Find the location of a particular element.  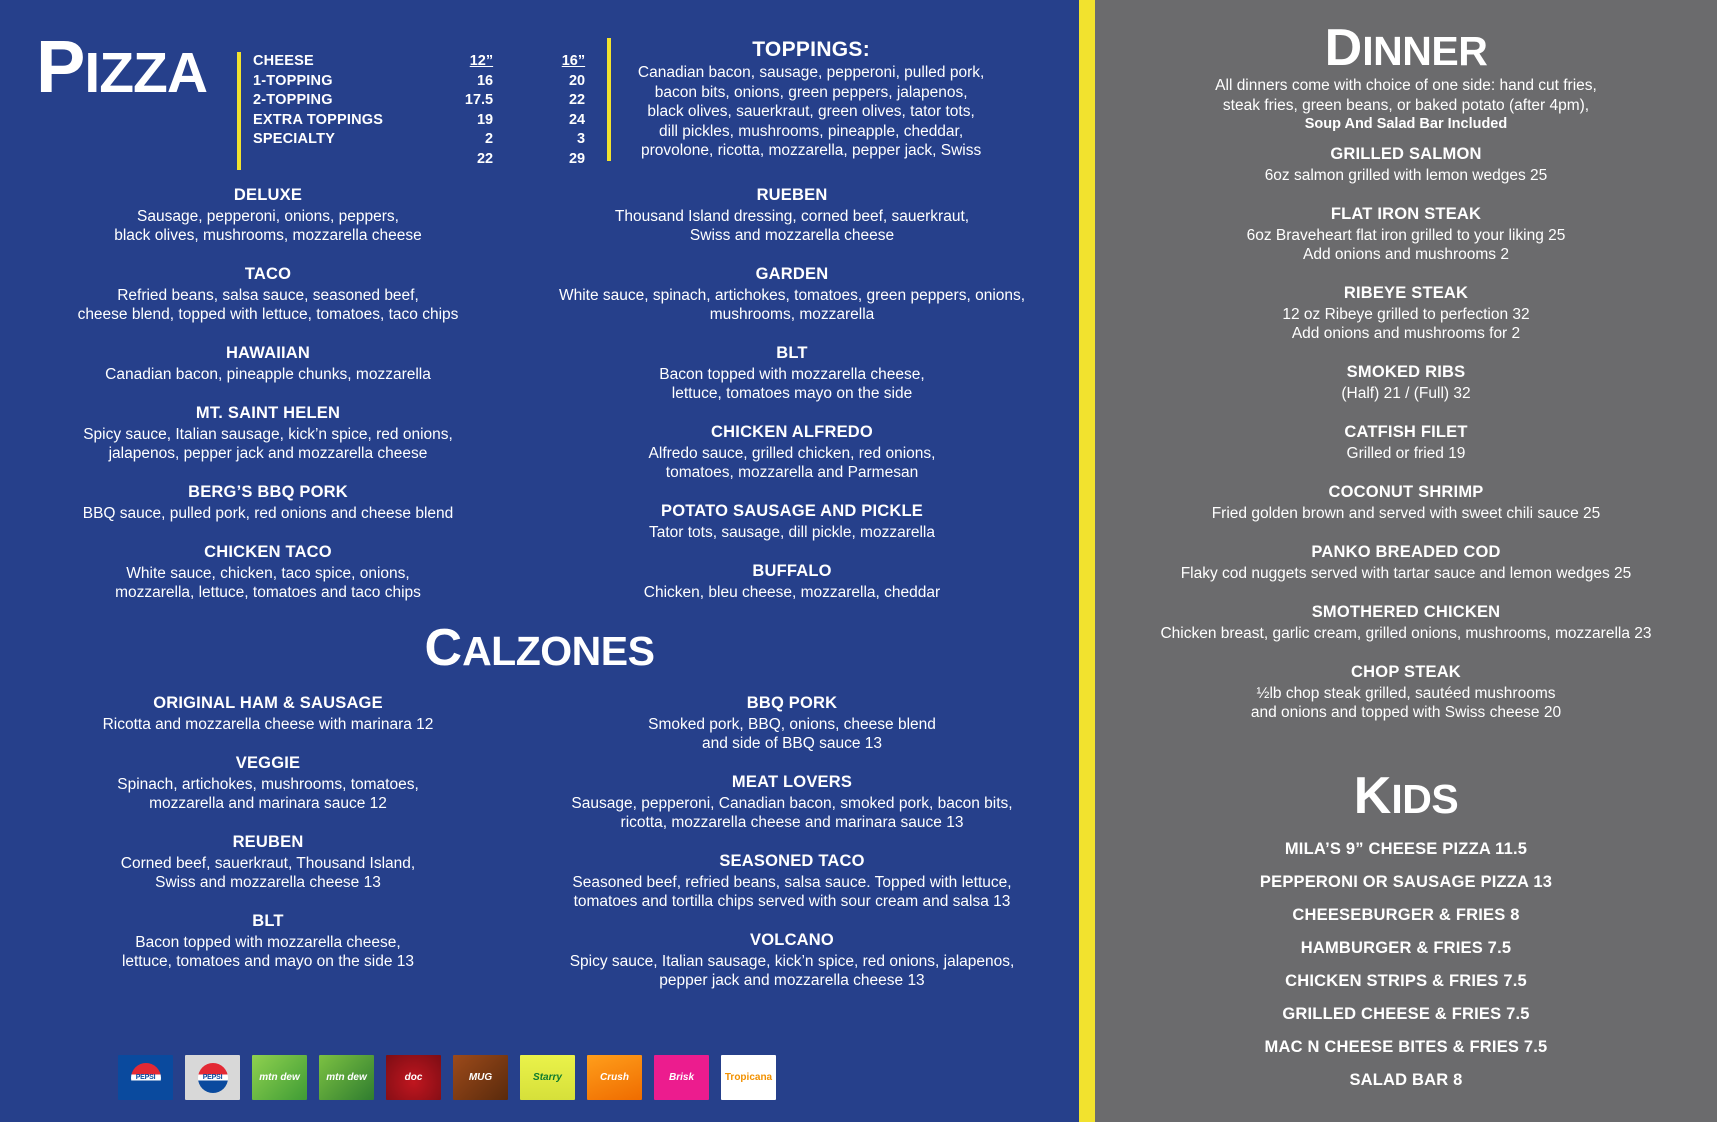

kids-title-cap: K is located at coordinates (1372, 795).